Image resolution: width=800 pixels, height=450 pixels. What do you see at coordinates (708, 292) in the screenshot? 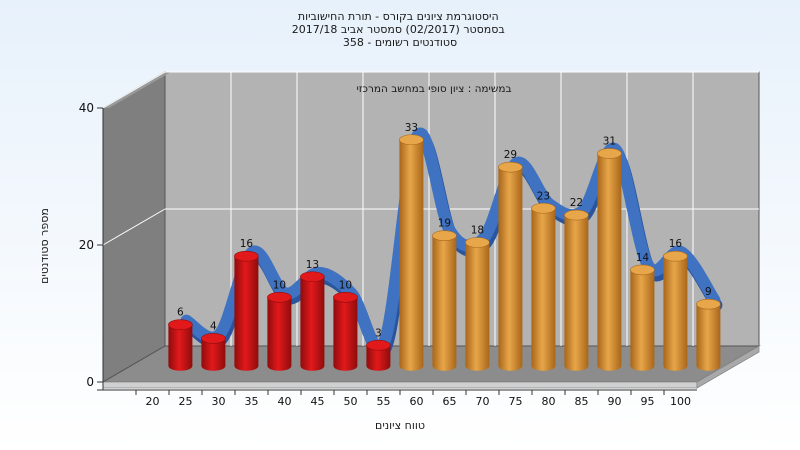
I see `bar-value-label: 9` at bounding box center [708, 292].